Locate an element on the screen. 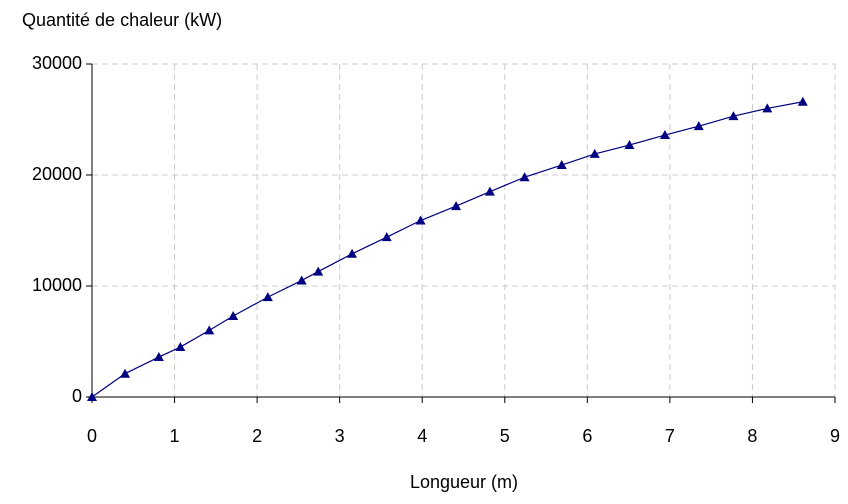  x-tick-label: 3 is located at coordinates (340, 436).